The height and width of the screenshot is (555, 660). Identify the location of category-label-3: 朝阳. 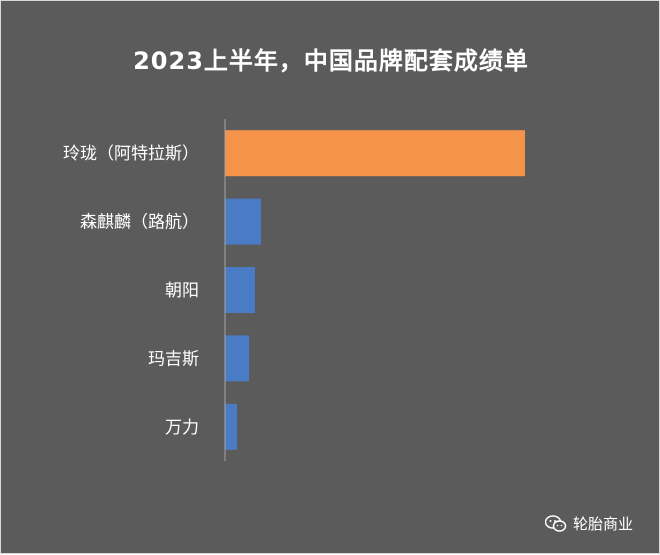
(182, 291).